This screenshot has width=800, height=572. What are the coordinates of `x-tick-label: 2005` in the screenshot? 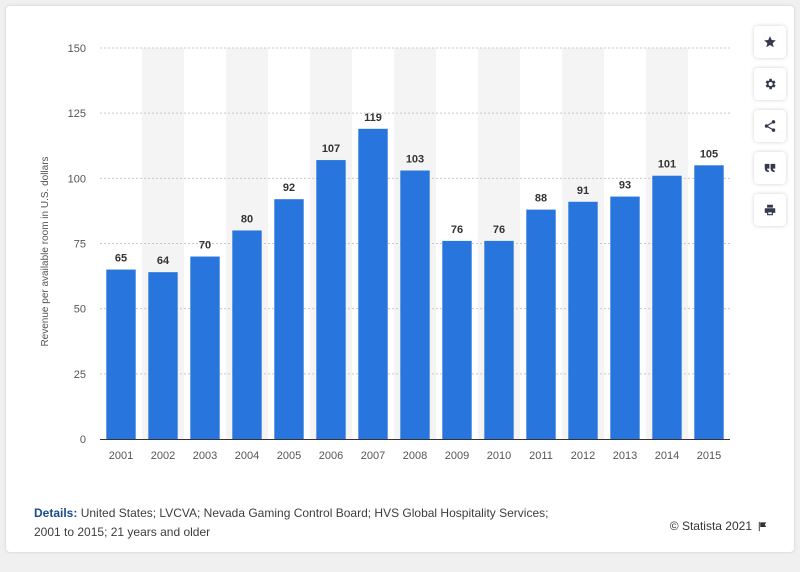 It's located at (289, 456).